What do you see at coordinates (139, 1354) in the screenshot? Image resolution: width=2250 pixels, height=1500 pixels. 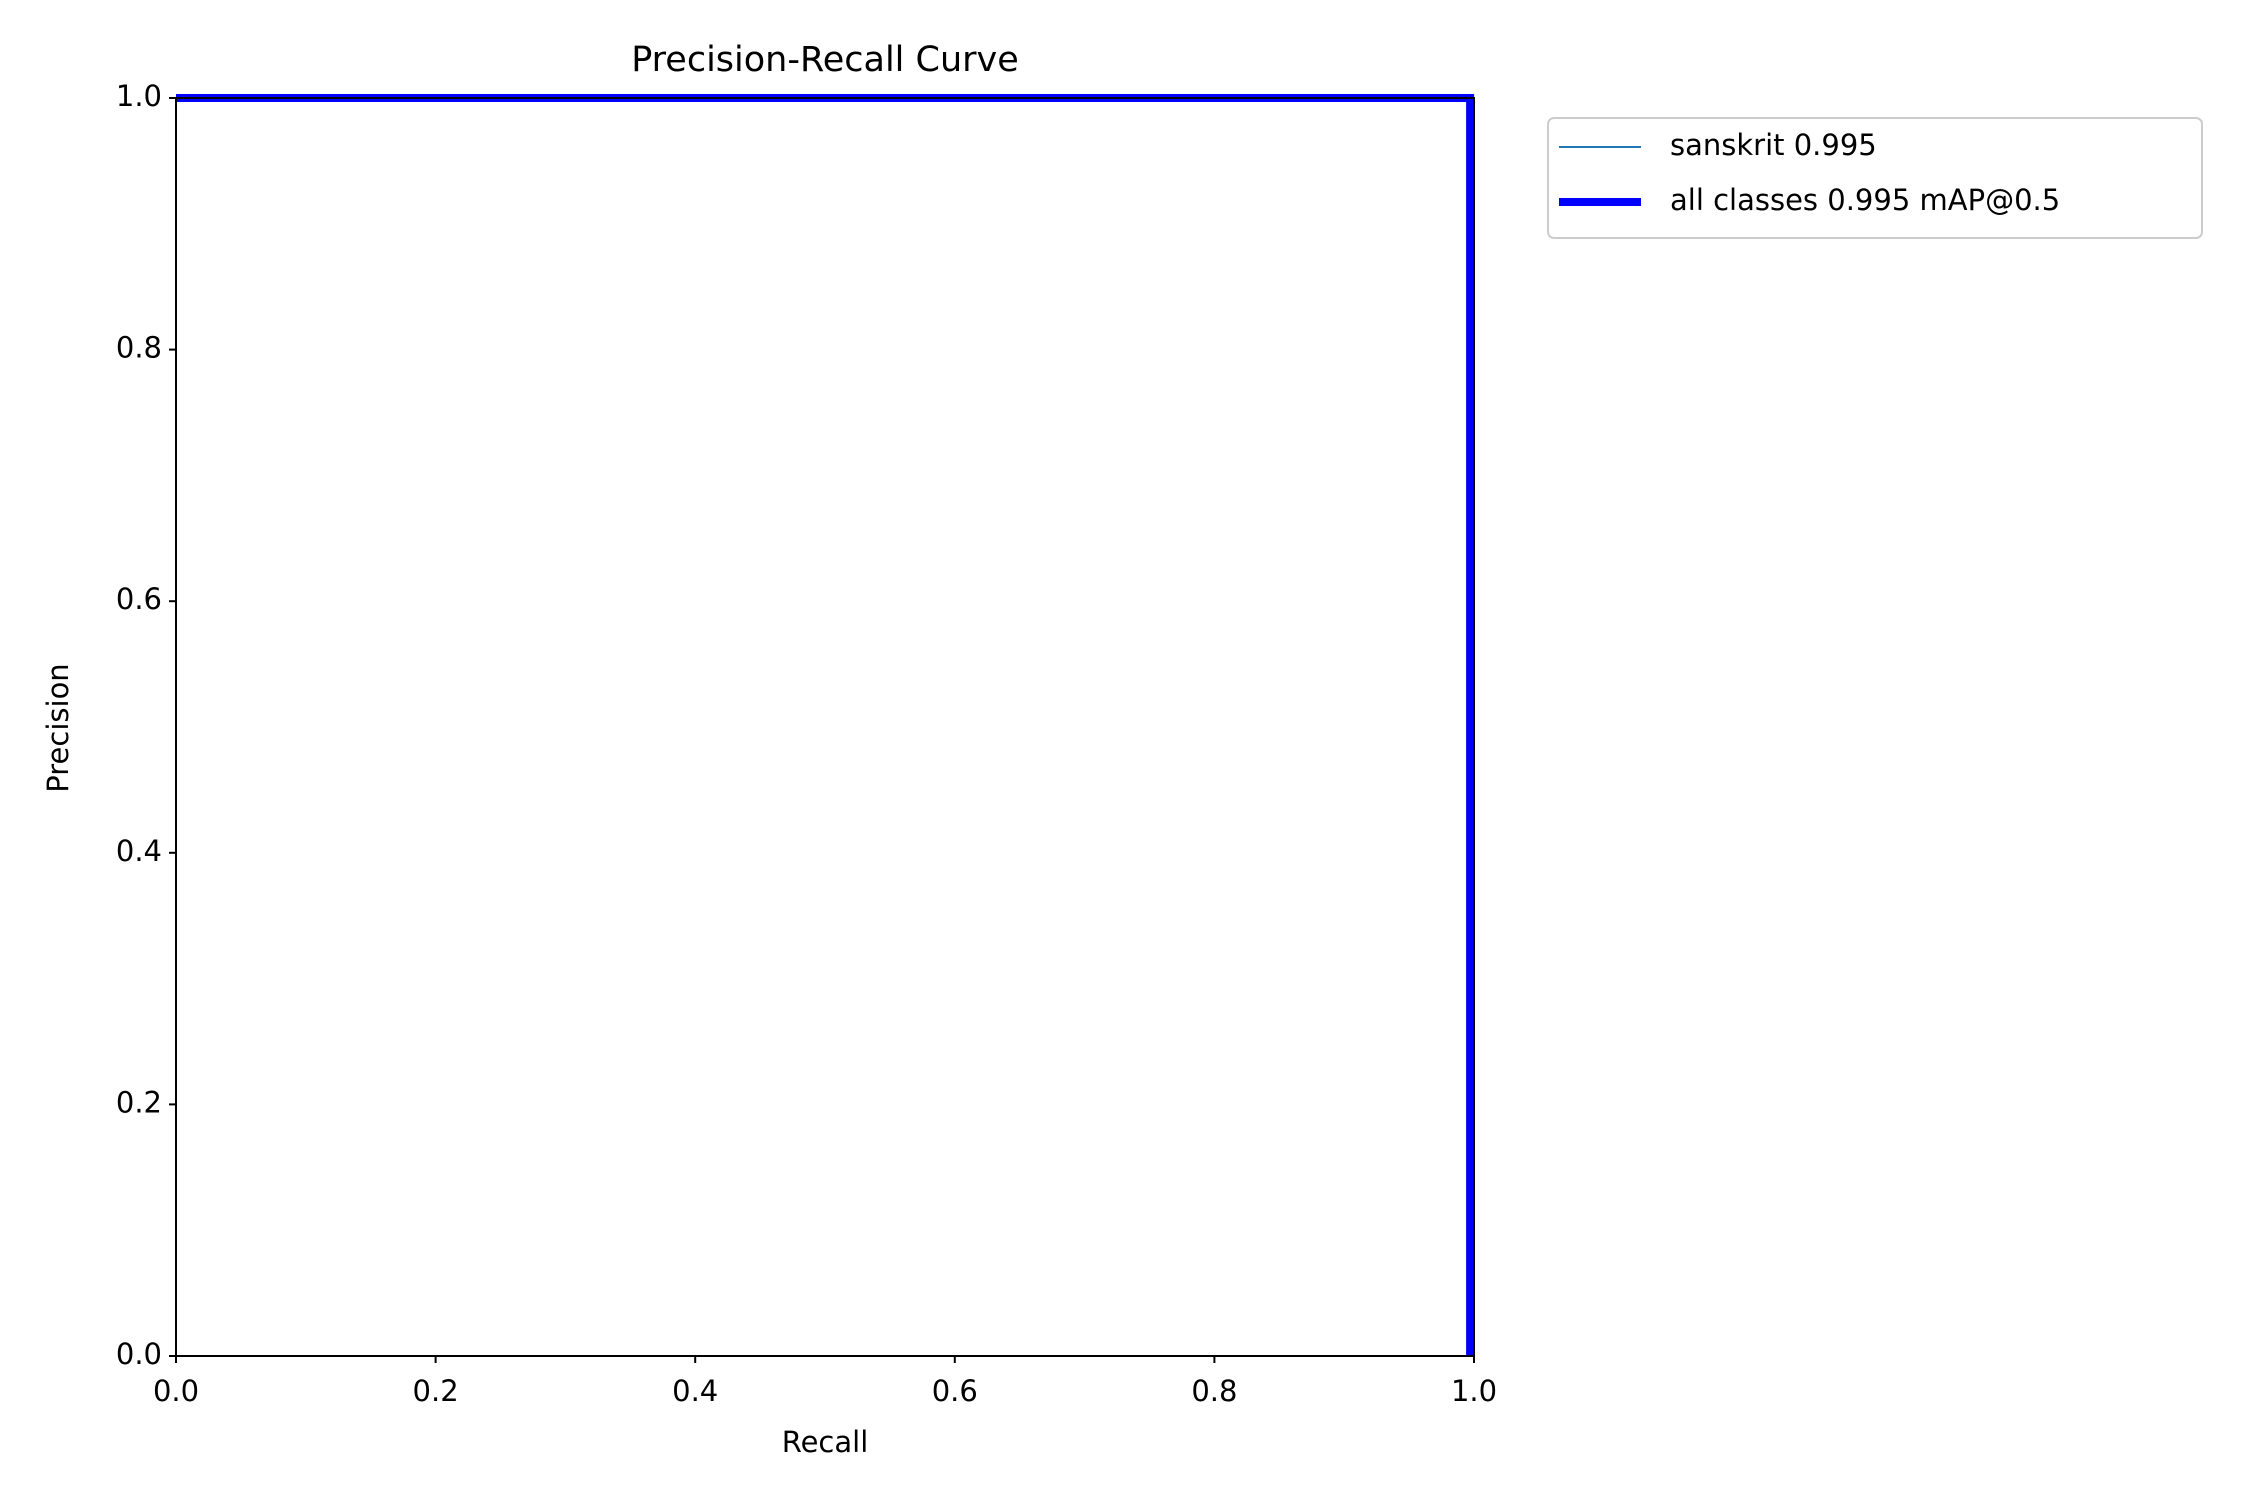 I see `y-tick-label: 0.0` at bounding box center [139, 1354].